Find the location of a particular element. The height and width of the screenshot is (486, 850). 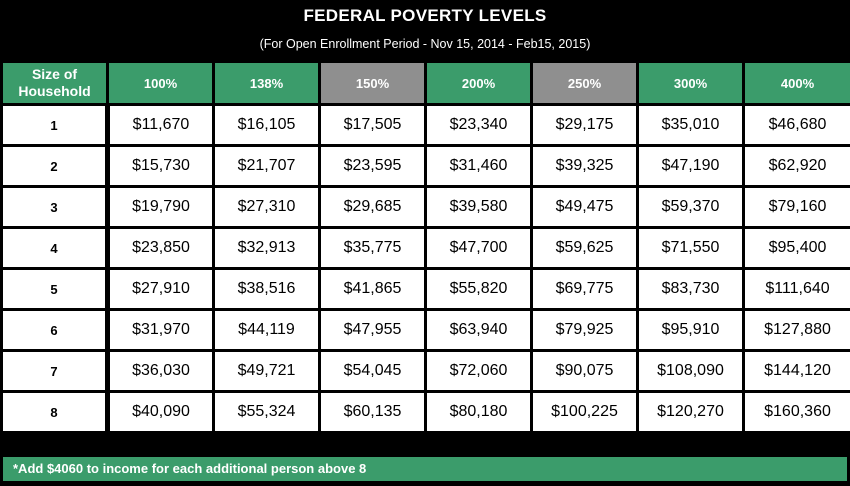

household-size-cell: 3 is located at coordinates (55, 207).